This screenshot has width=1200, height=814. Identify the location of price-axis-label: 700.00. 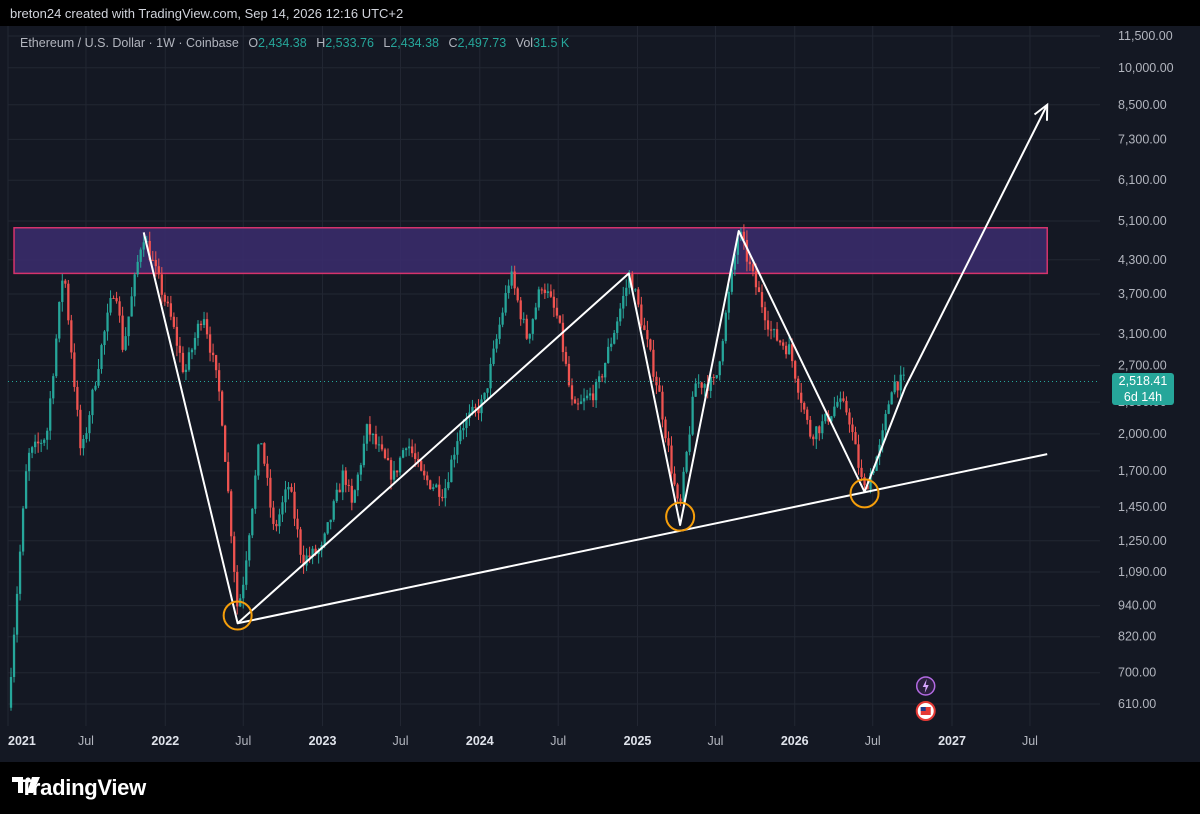
(1137, 673).